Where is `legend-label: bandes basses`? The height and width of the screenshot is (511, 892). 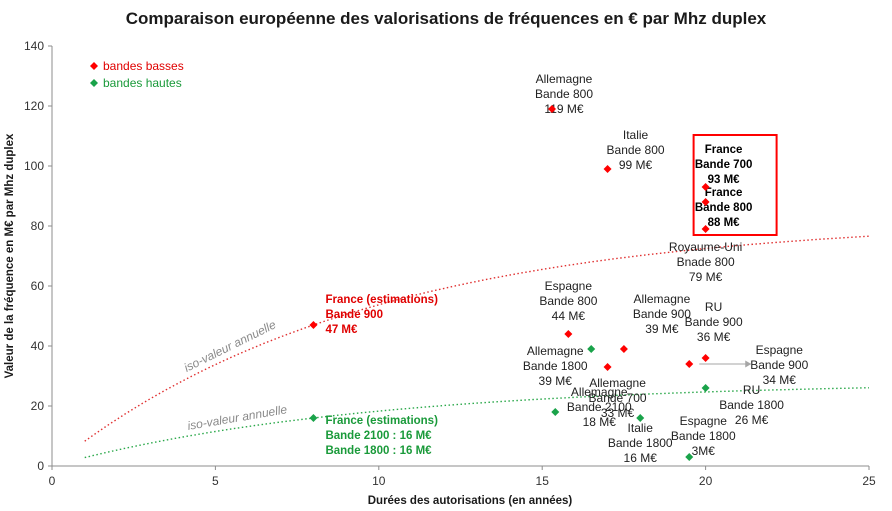 legend-label: bandes basses is located at coordinates (143, 66).